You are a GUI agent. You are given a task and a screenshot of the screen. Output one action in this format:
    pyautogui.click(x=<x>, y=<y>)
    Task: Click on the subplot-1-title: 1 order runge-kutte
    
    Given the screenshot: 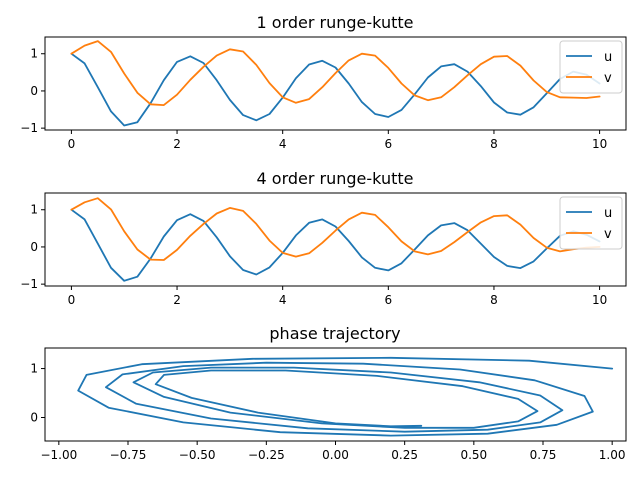 What is the action you would take?
    pyautogui.click(x=335, y=22)
    